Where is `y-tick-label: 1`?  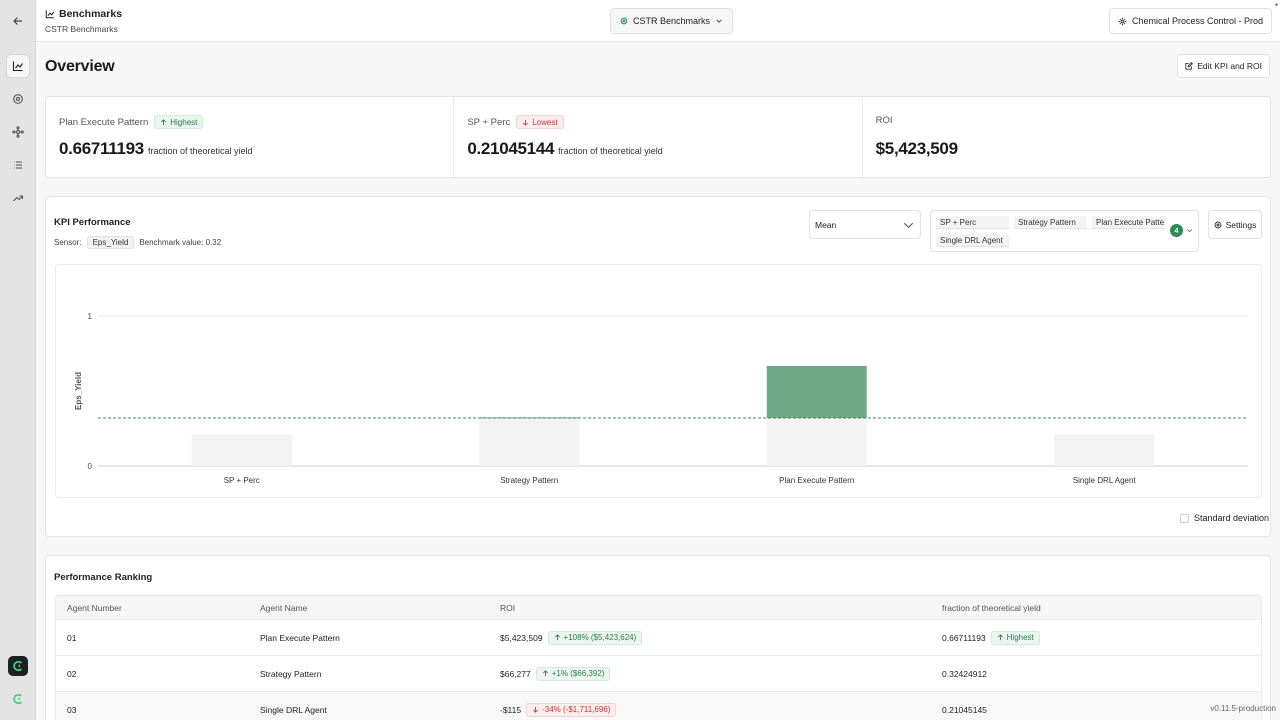
y-tick-label: 1 is located at coordinates (90, 316).